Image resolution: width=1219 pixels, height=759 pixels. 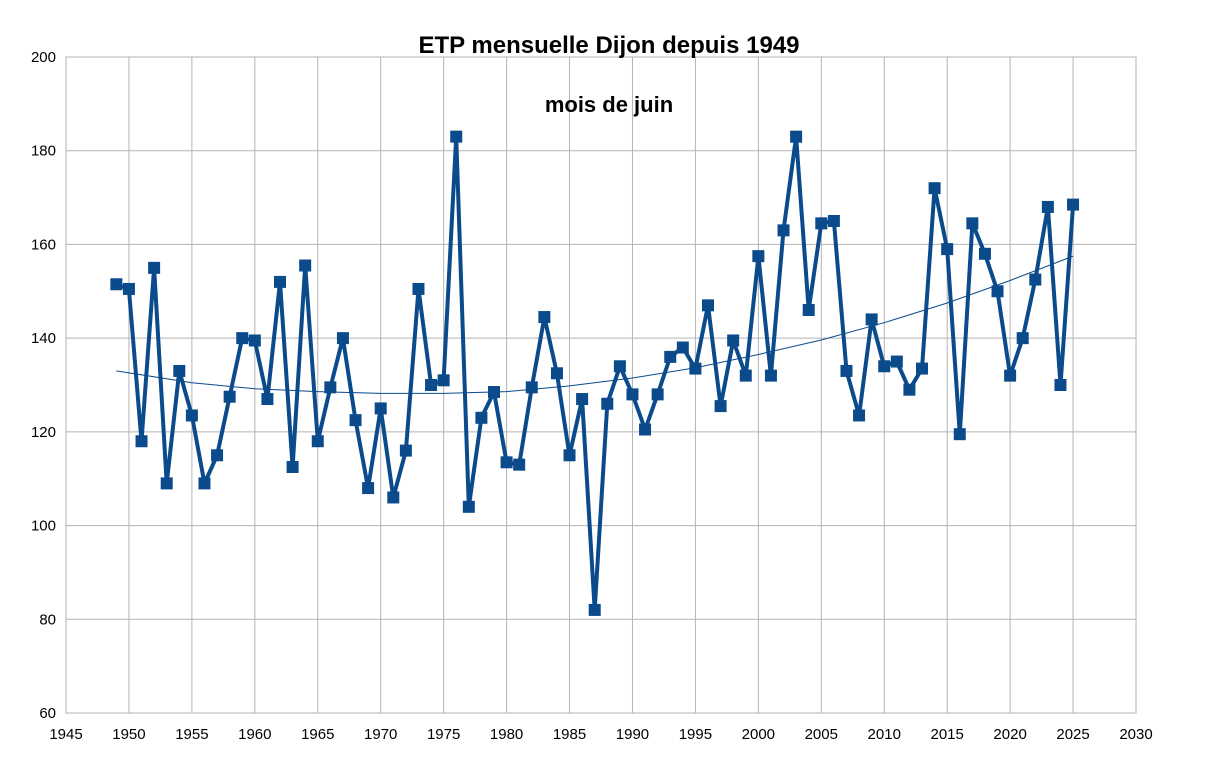 What do you see at coordinates (43, 244) in the screenshot?
I see `y-tick-label: 160` at bounding box center [43, 244].